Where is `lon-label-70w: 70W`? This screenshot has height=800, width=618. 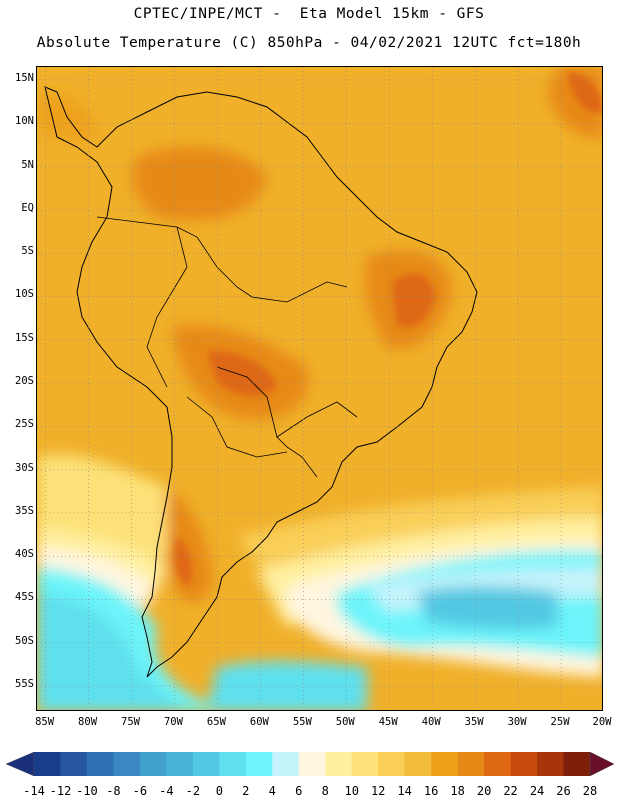
lon-label-70w: 70W is located at coordinates (173, 722).